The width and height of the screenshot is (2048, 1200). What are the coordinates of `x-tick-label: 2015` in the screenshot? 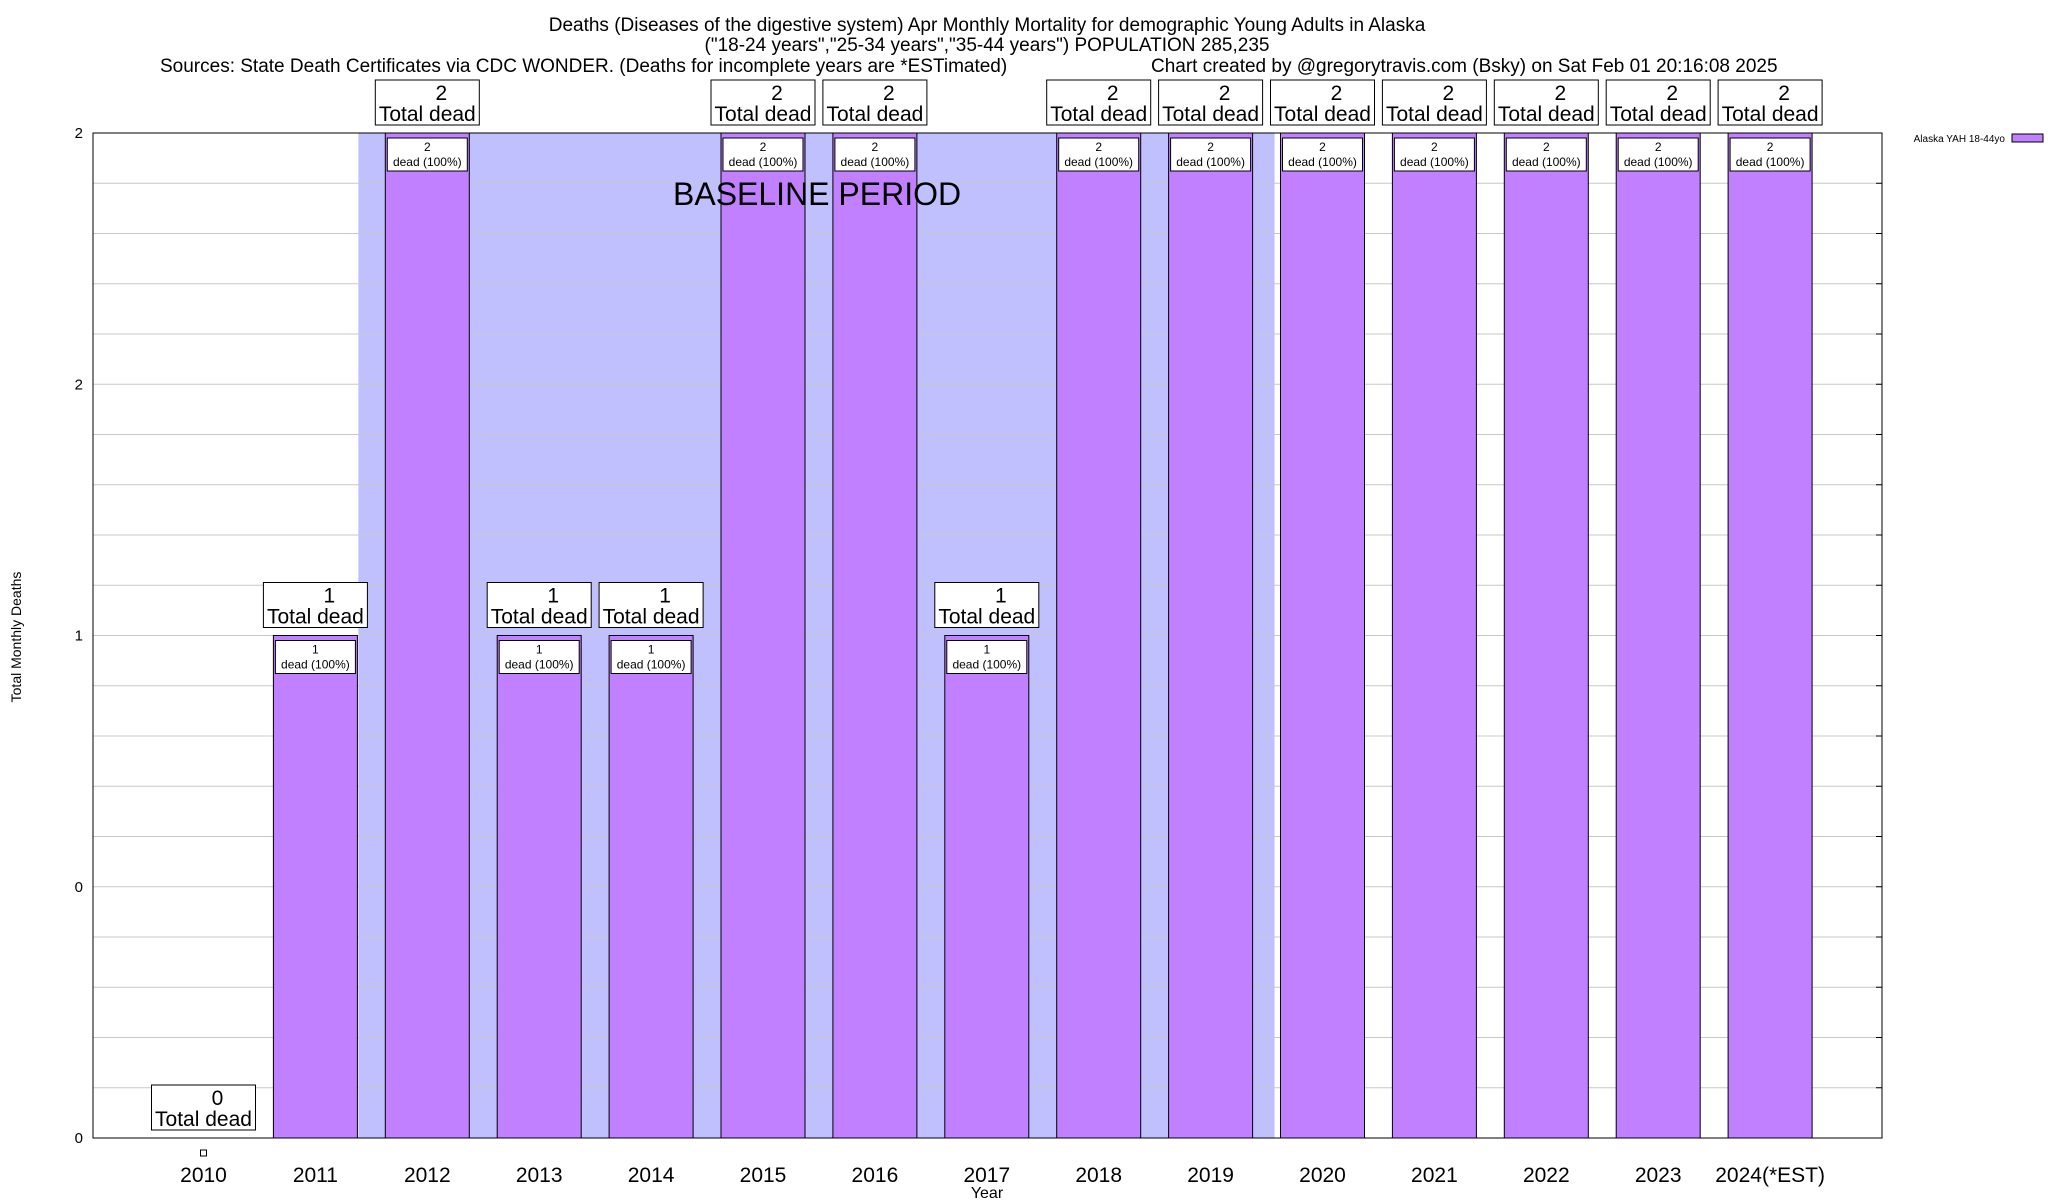 It's located at (763, 1175).